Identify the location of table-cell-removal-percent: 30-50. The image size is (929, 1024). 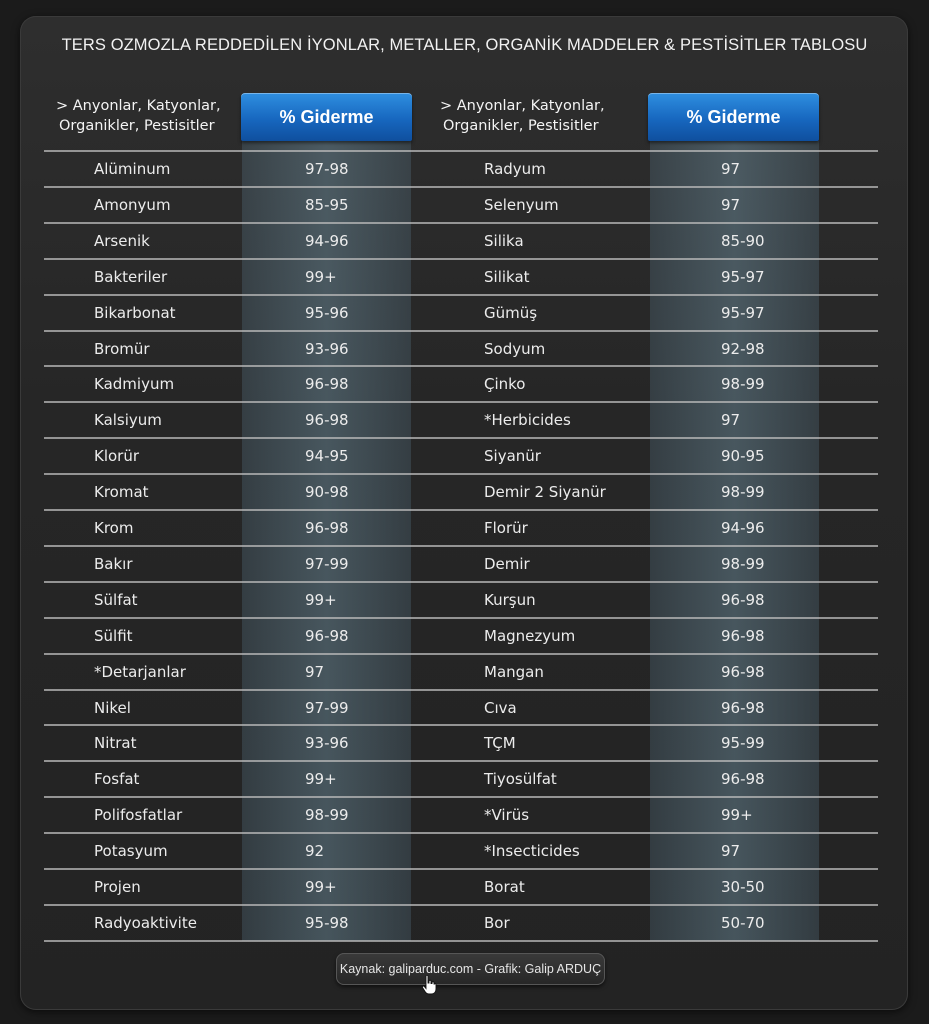
(743, 887).